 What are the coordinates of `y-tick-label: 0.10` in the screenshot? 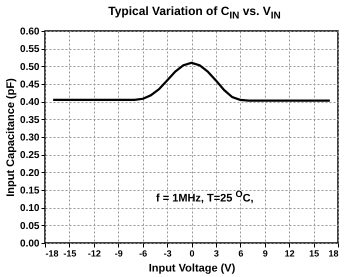 It's located at (30, 208).